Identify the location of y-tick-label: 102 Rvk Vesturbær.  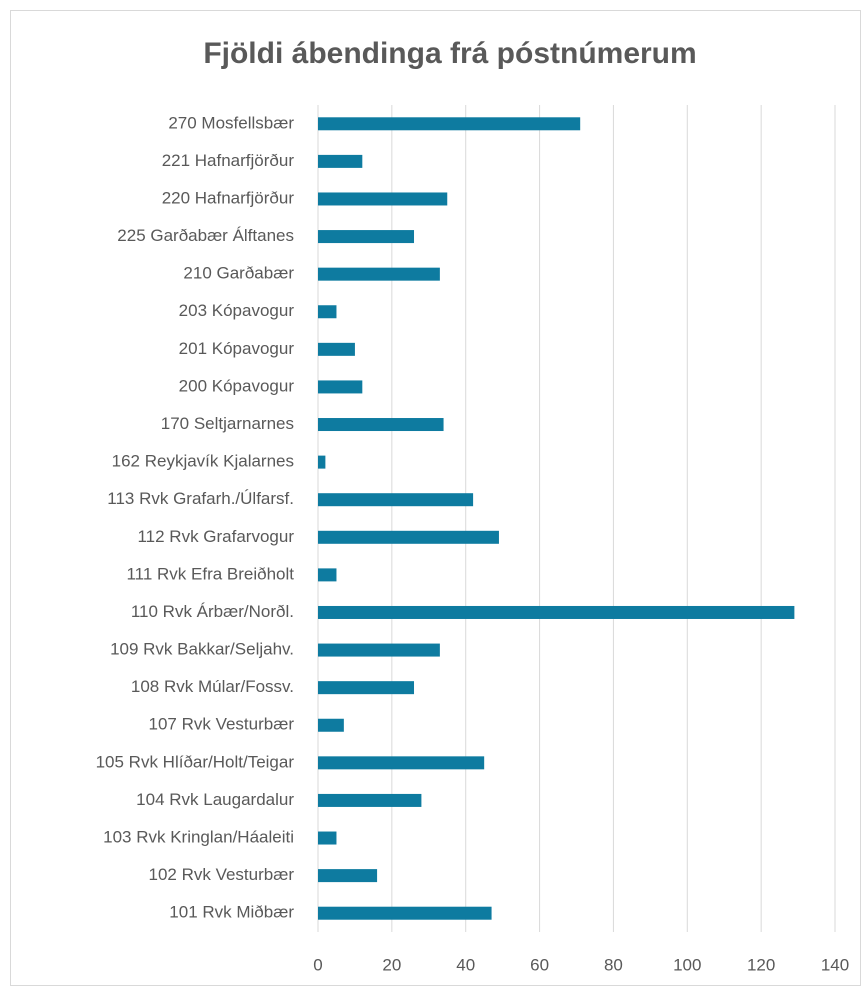
(221, 874).